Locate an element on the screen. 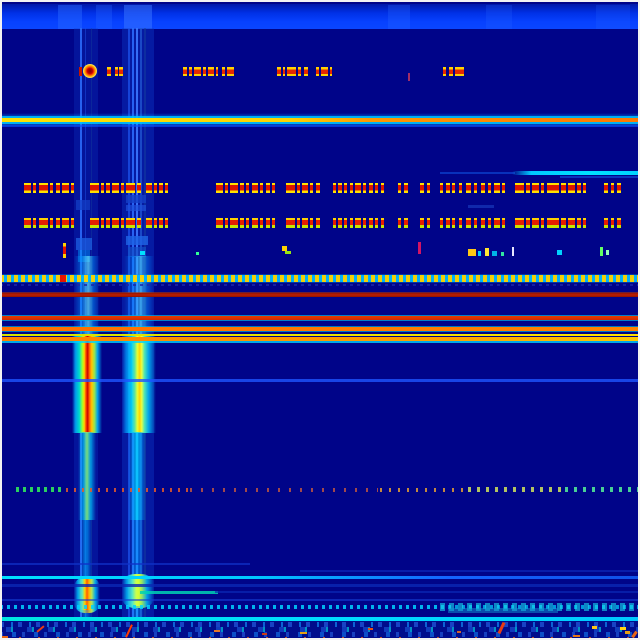 The height and width of the screenshot is (640, 640). streak-right-tail2 is located at coordinates (137, 548).